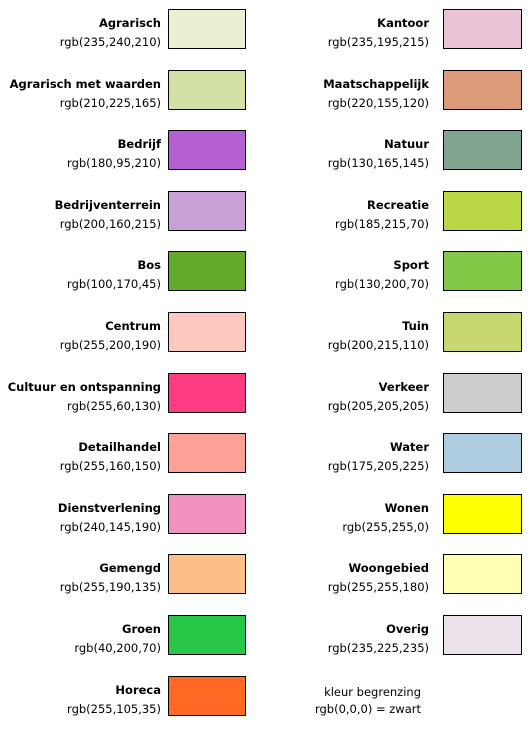  I want to click on legend-item-name: Detailhandel, so click(119, 447).